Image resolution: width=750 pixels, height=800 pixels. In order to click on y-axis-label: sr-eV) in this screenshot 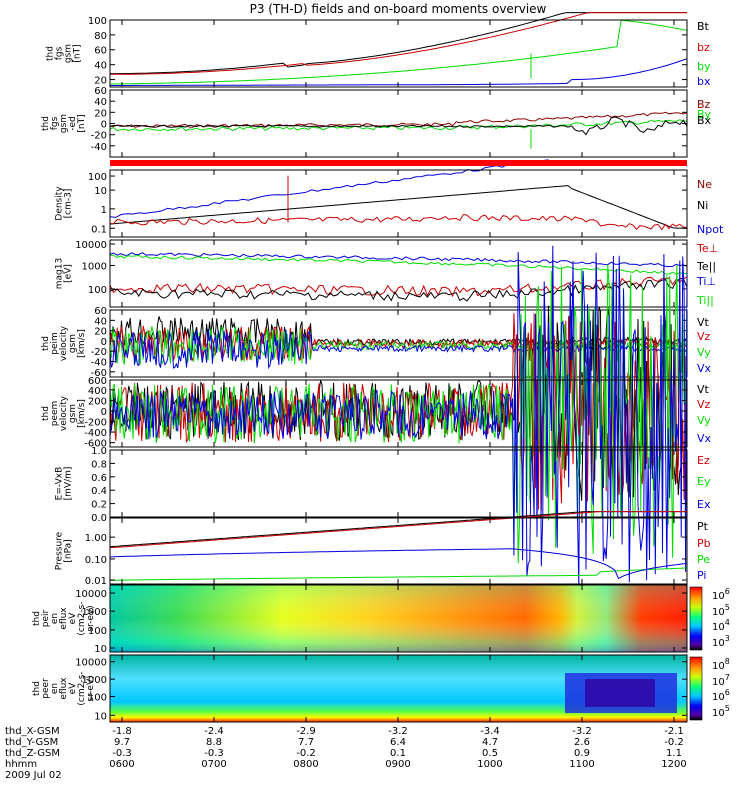, I will do `click(91, 618)`.